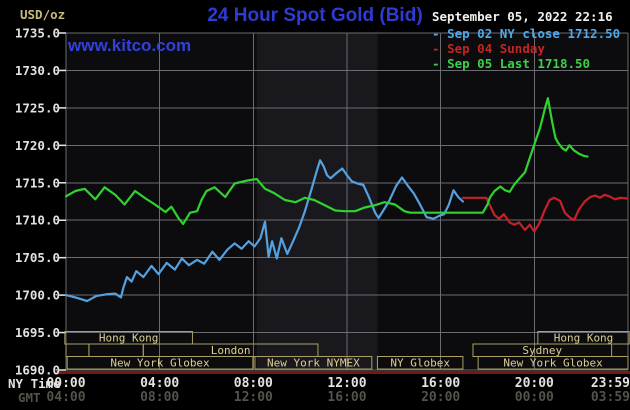 The width and height of the screenshot is (630, 410). What do you see at coordinates (37, 332) in the screenshot?
I see `y-tick-label: 1695.0` at bounding box center [37, 332].